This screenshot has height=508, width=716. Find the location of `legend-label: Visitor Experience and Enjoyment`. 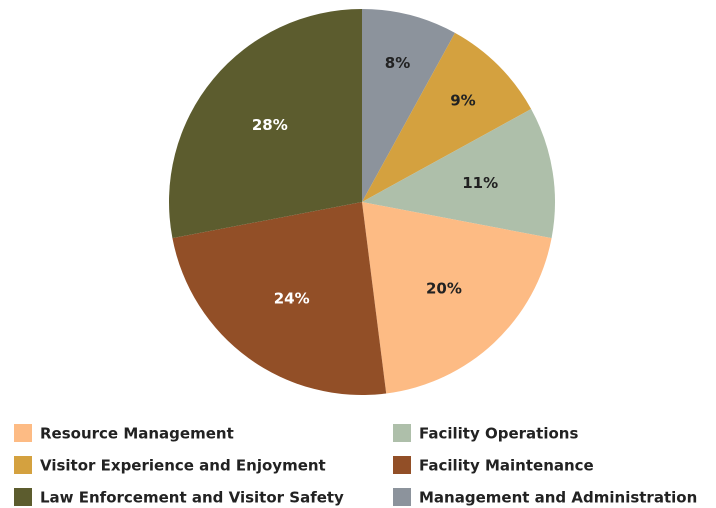

legend-label: Visitor Experience and Enjoyment is located at coordinates (183, 466).